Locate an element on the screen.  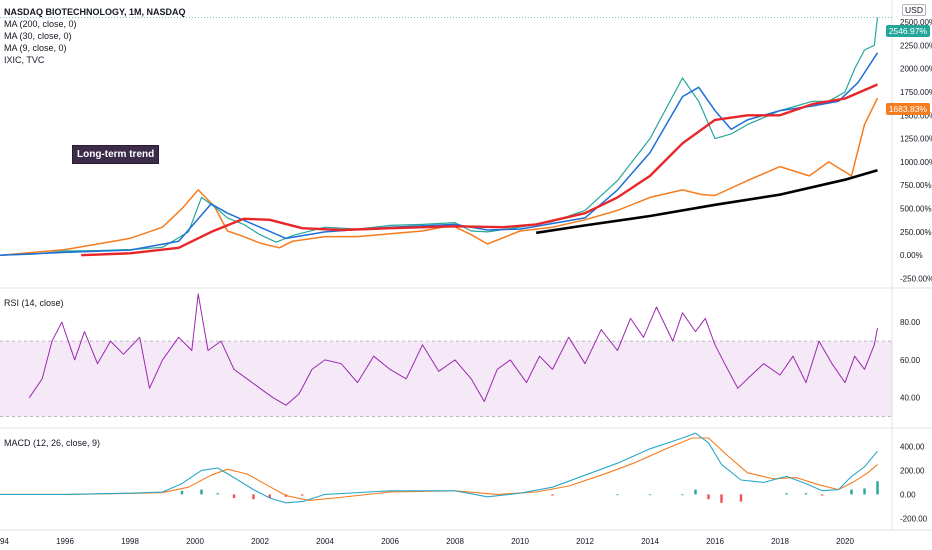
macd-axis-tick-label: 200.00 is located at coordinates (912, 470).